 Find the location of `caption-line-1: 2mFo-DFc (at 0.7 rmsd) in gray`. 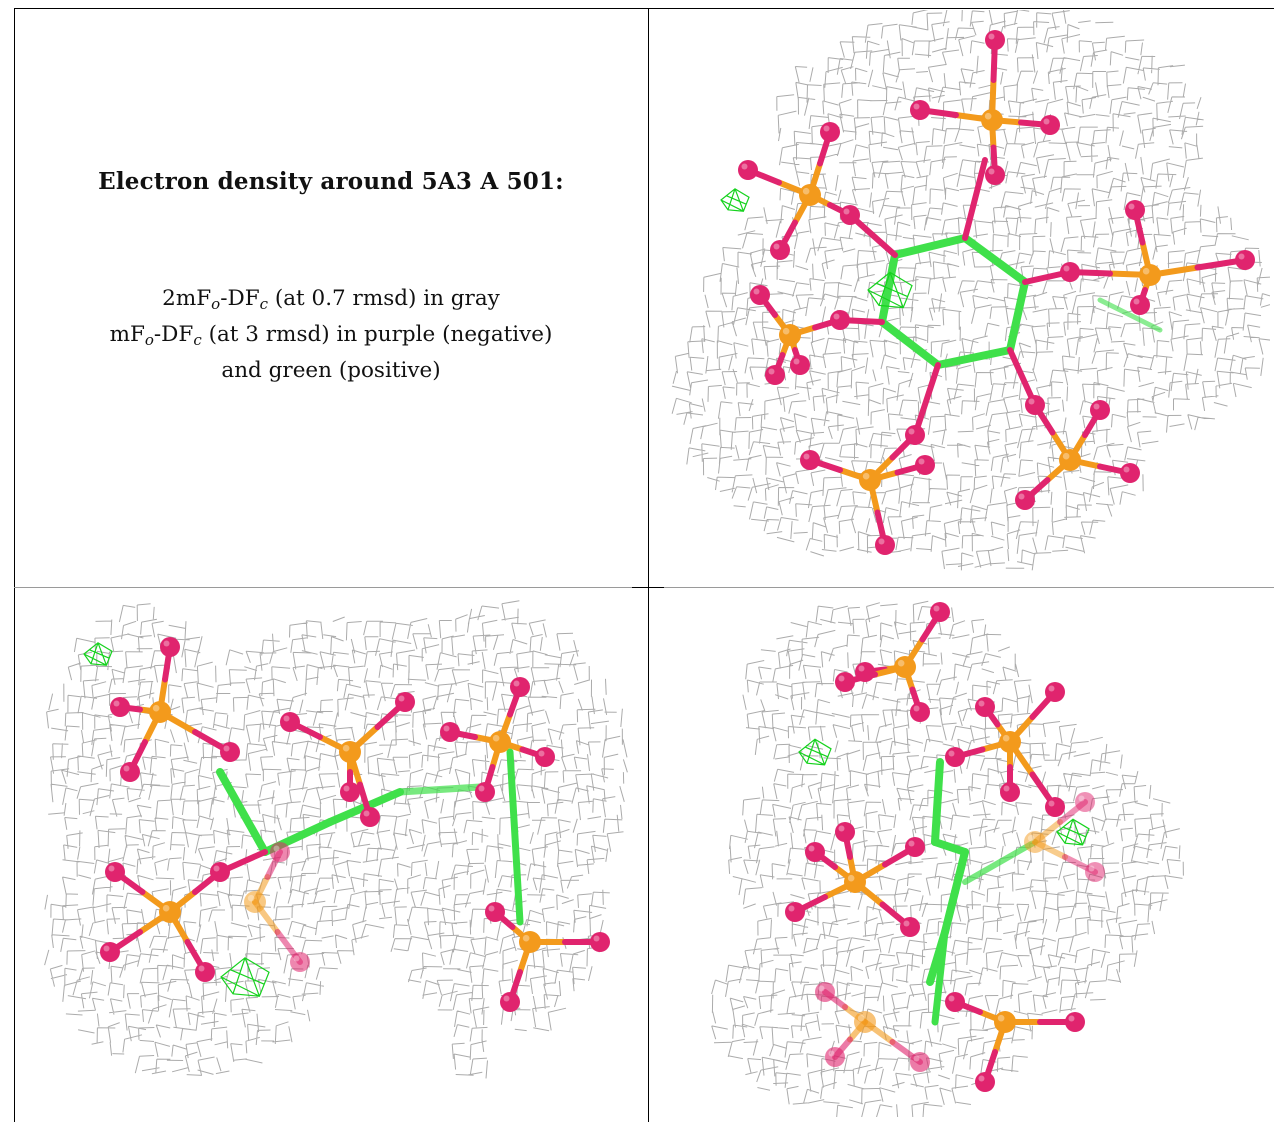

caption-line-1: 2mFo-DFc (at 0.7 rmsd) in gray is located at coordinates (331, 299).